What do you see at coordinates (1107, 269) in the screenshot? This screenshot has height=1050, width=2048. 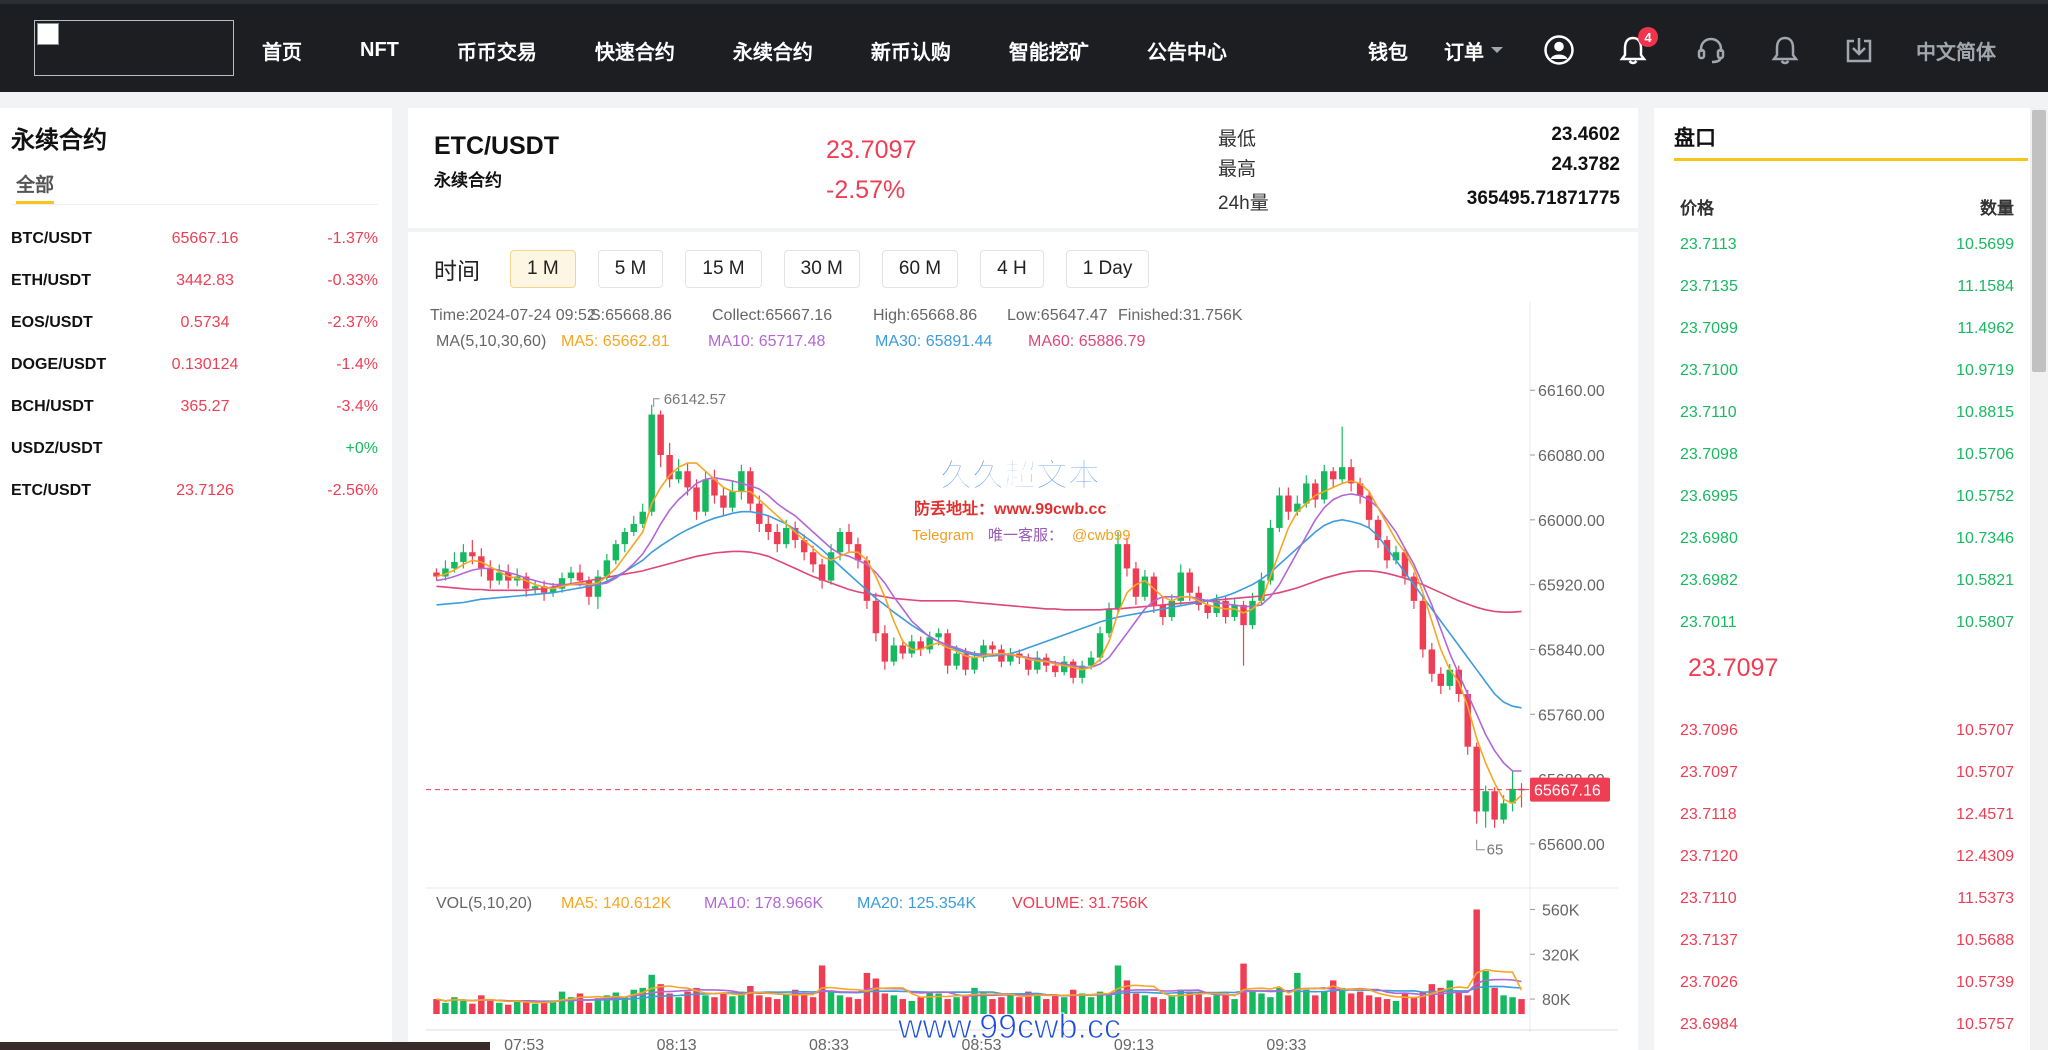 I see `timeframe-1day: 1 Day` at bounding box center [1107, 269].